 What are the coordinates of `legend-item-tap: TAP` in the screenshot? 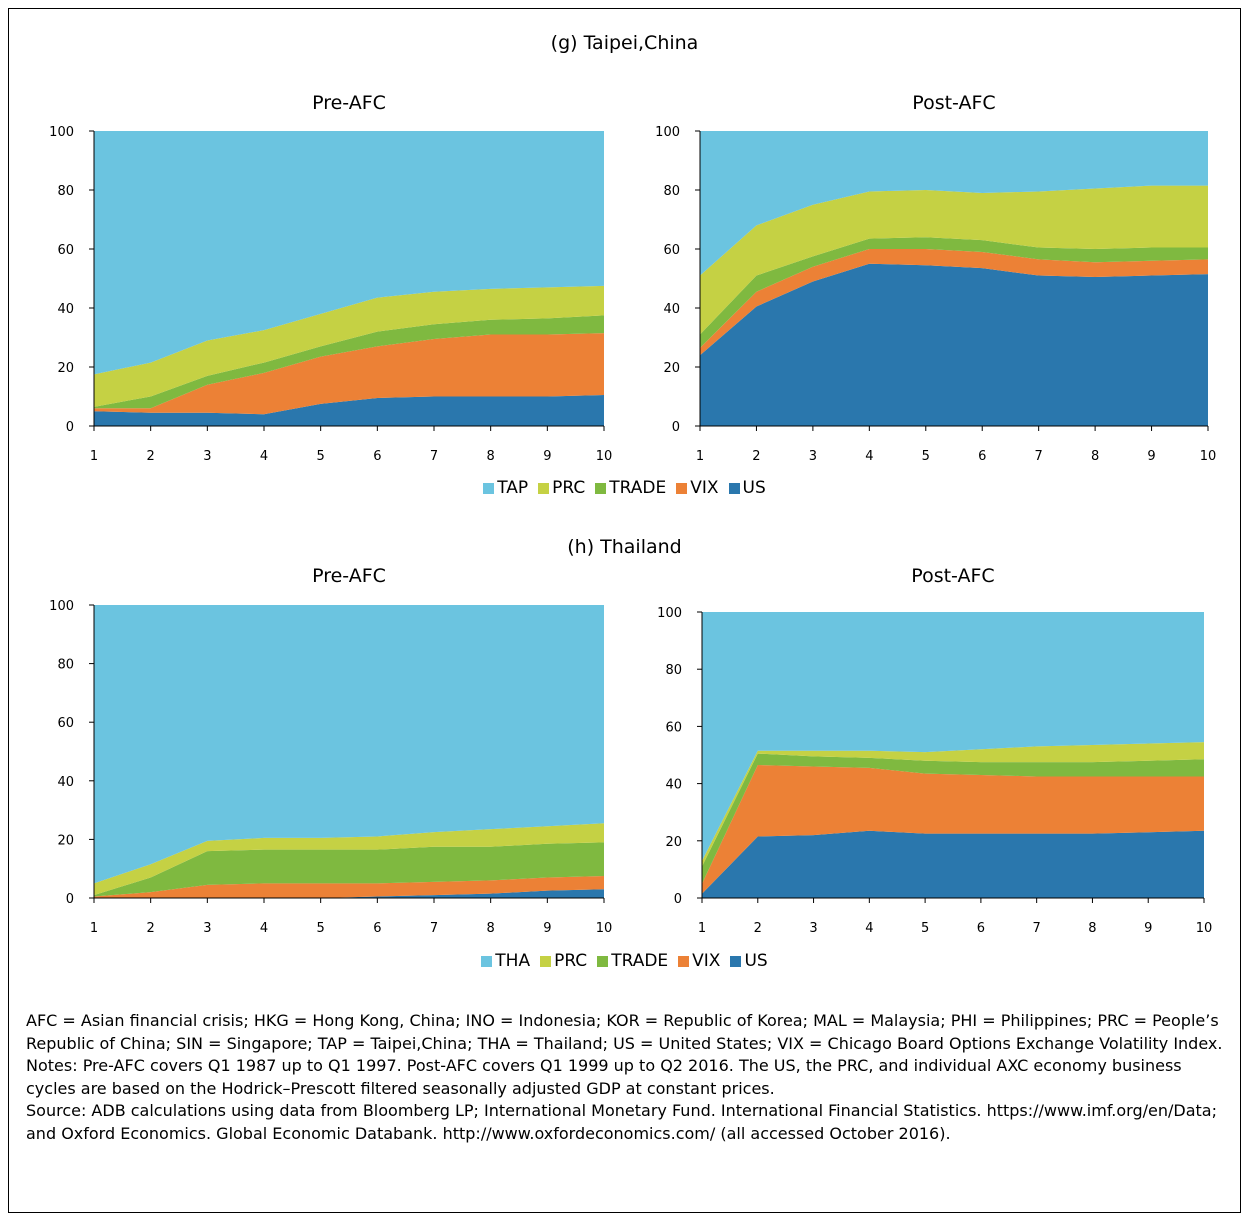 It's located at (505, 488).